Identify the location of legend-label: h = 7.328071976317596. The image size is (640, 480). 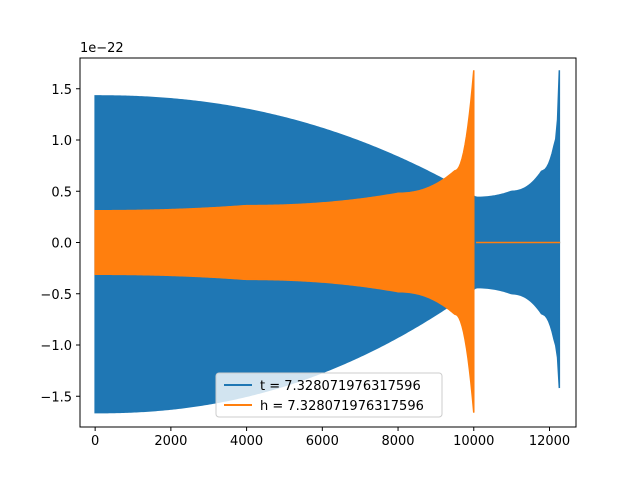
(342, 406).